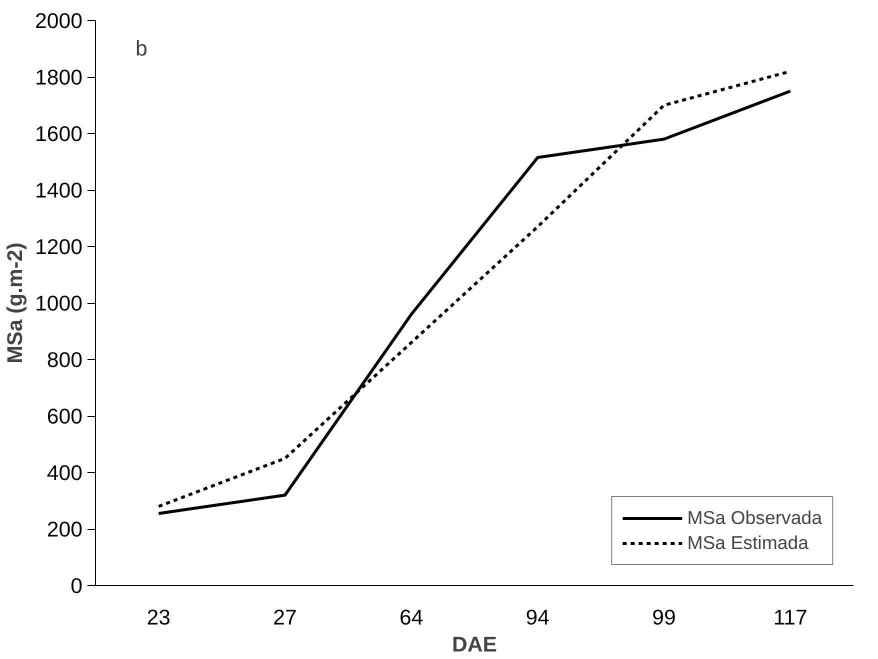  What do you see at coordinates (59, 304) in the screenshot?
I see `y-tick-label: 1000` at bounding box center [59, 304].